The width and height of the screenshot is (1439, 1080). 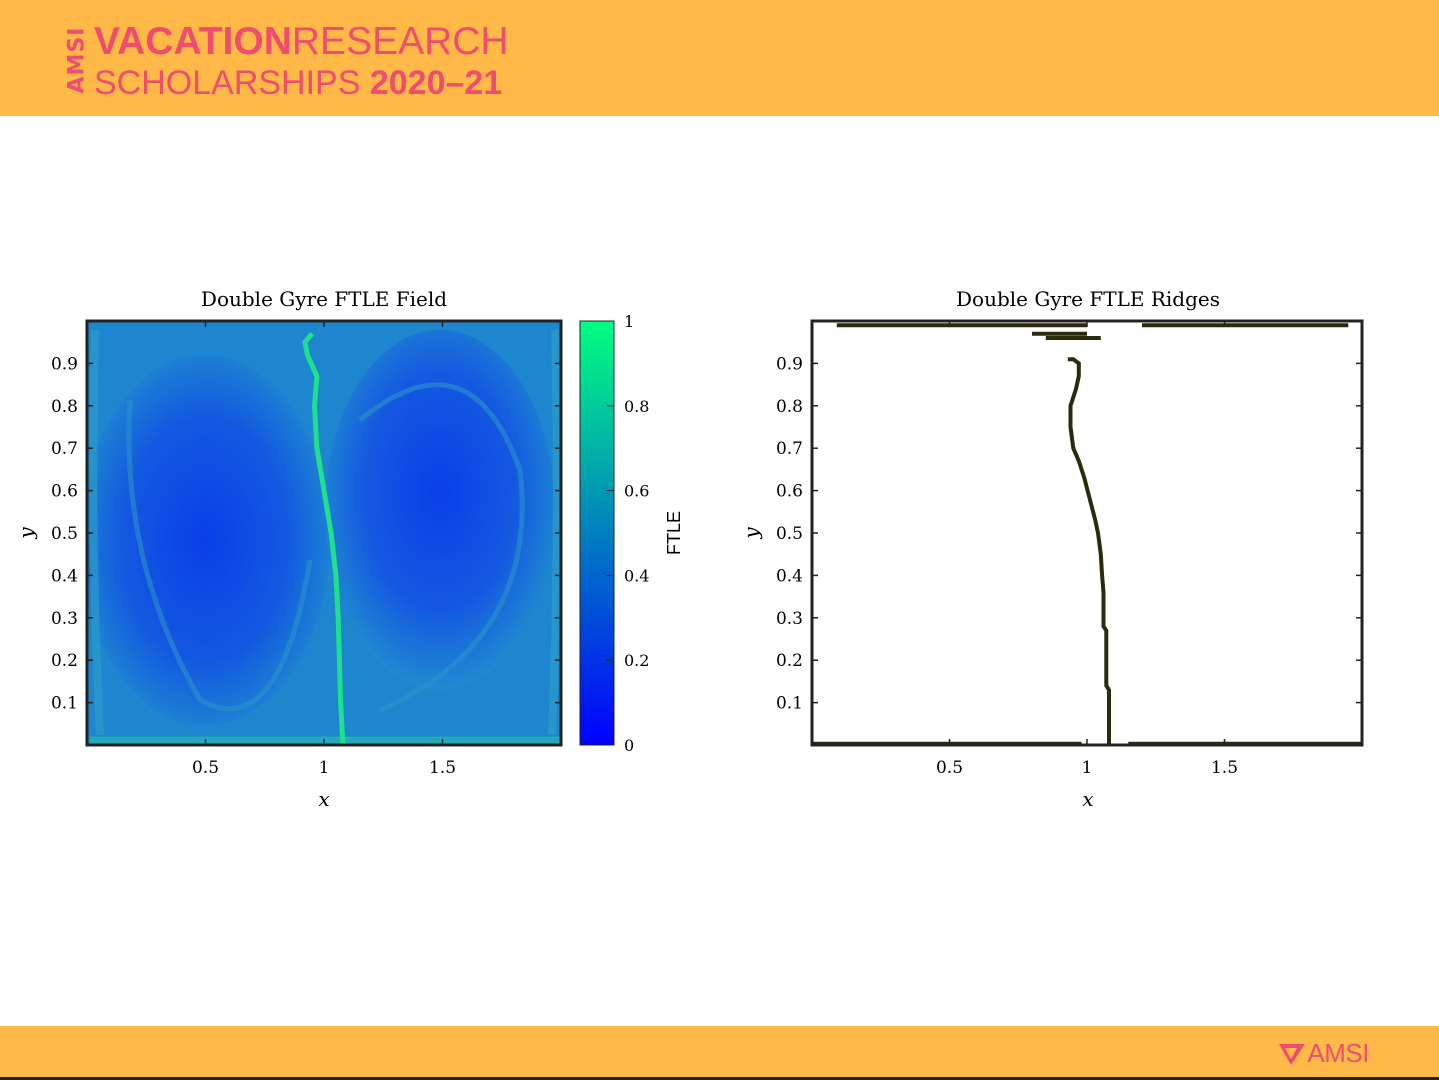 What do you see at coordinates (1292, 1054) in the screenshot?
I see `amsi-arrow-icon` at bounding box center [1292, 1054].